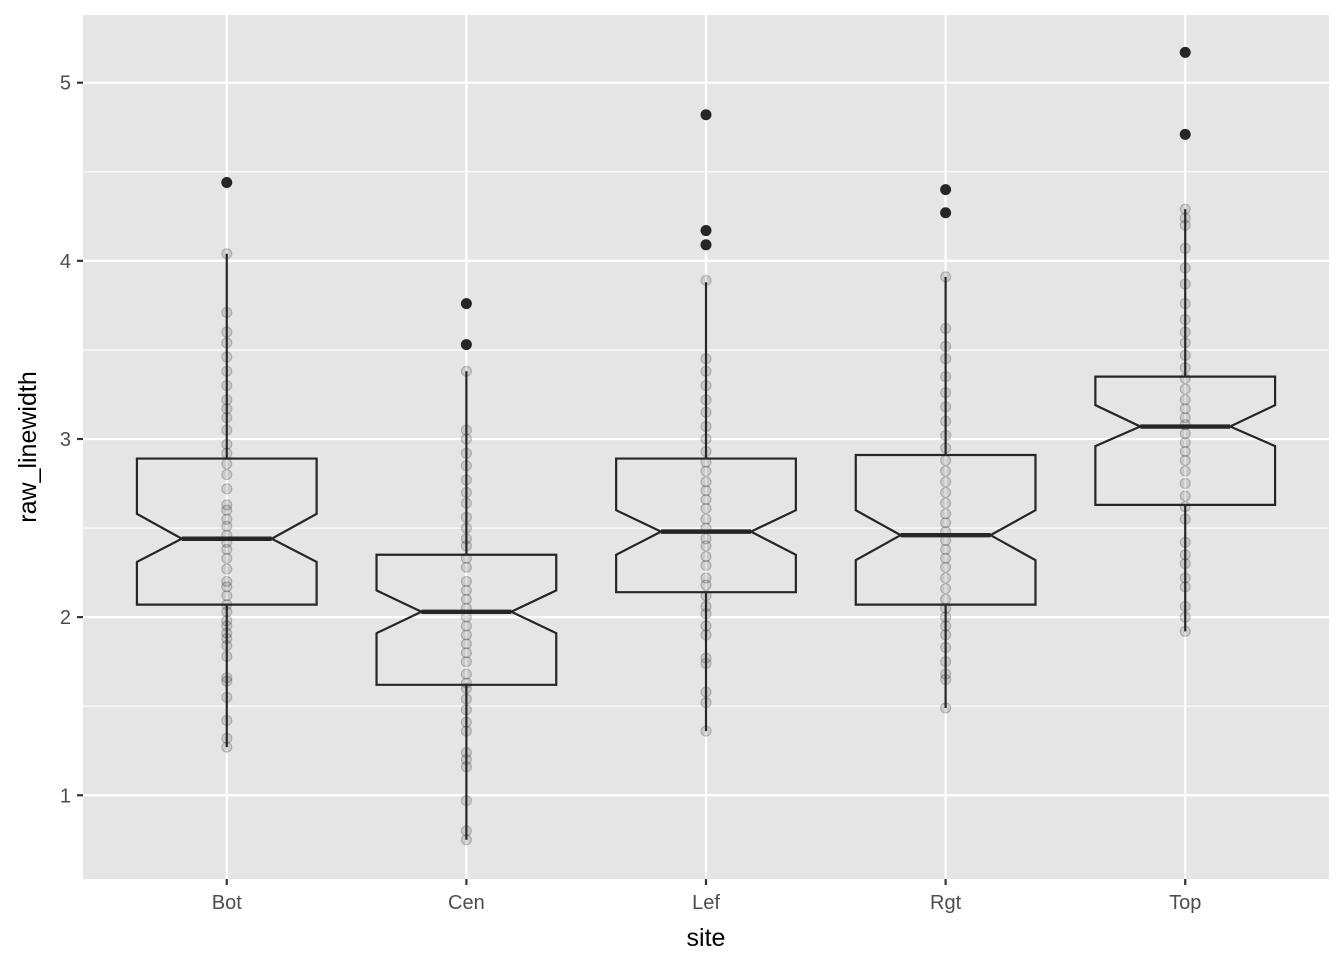 The height and width of the screenshot is (960, 1344). Describe the element at coordinates (706, 903) in the screenshot. I see `x-tick-label: Lef` at that location.